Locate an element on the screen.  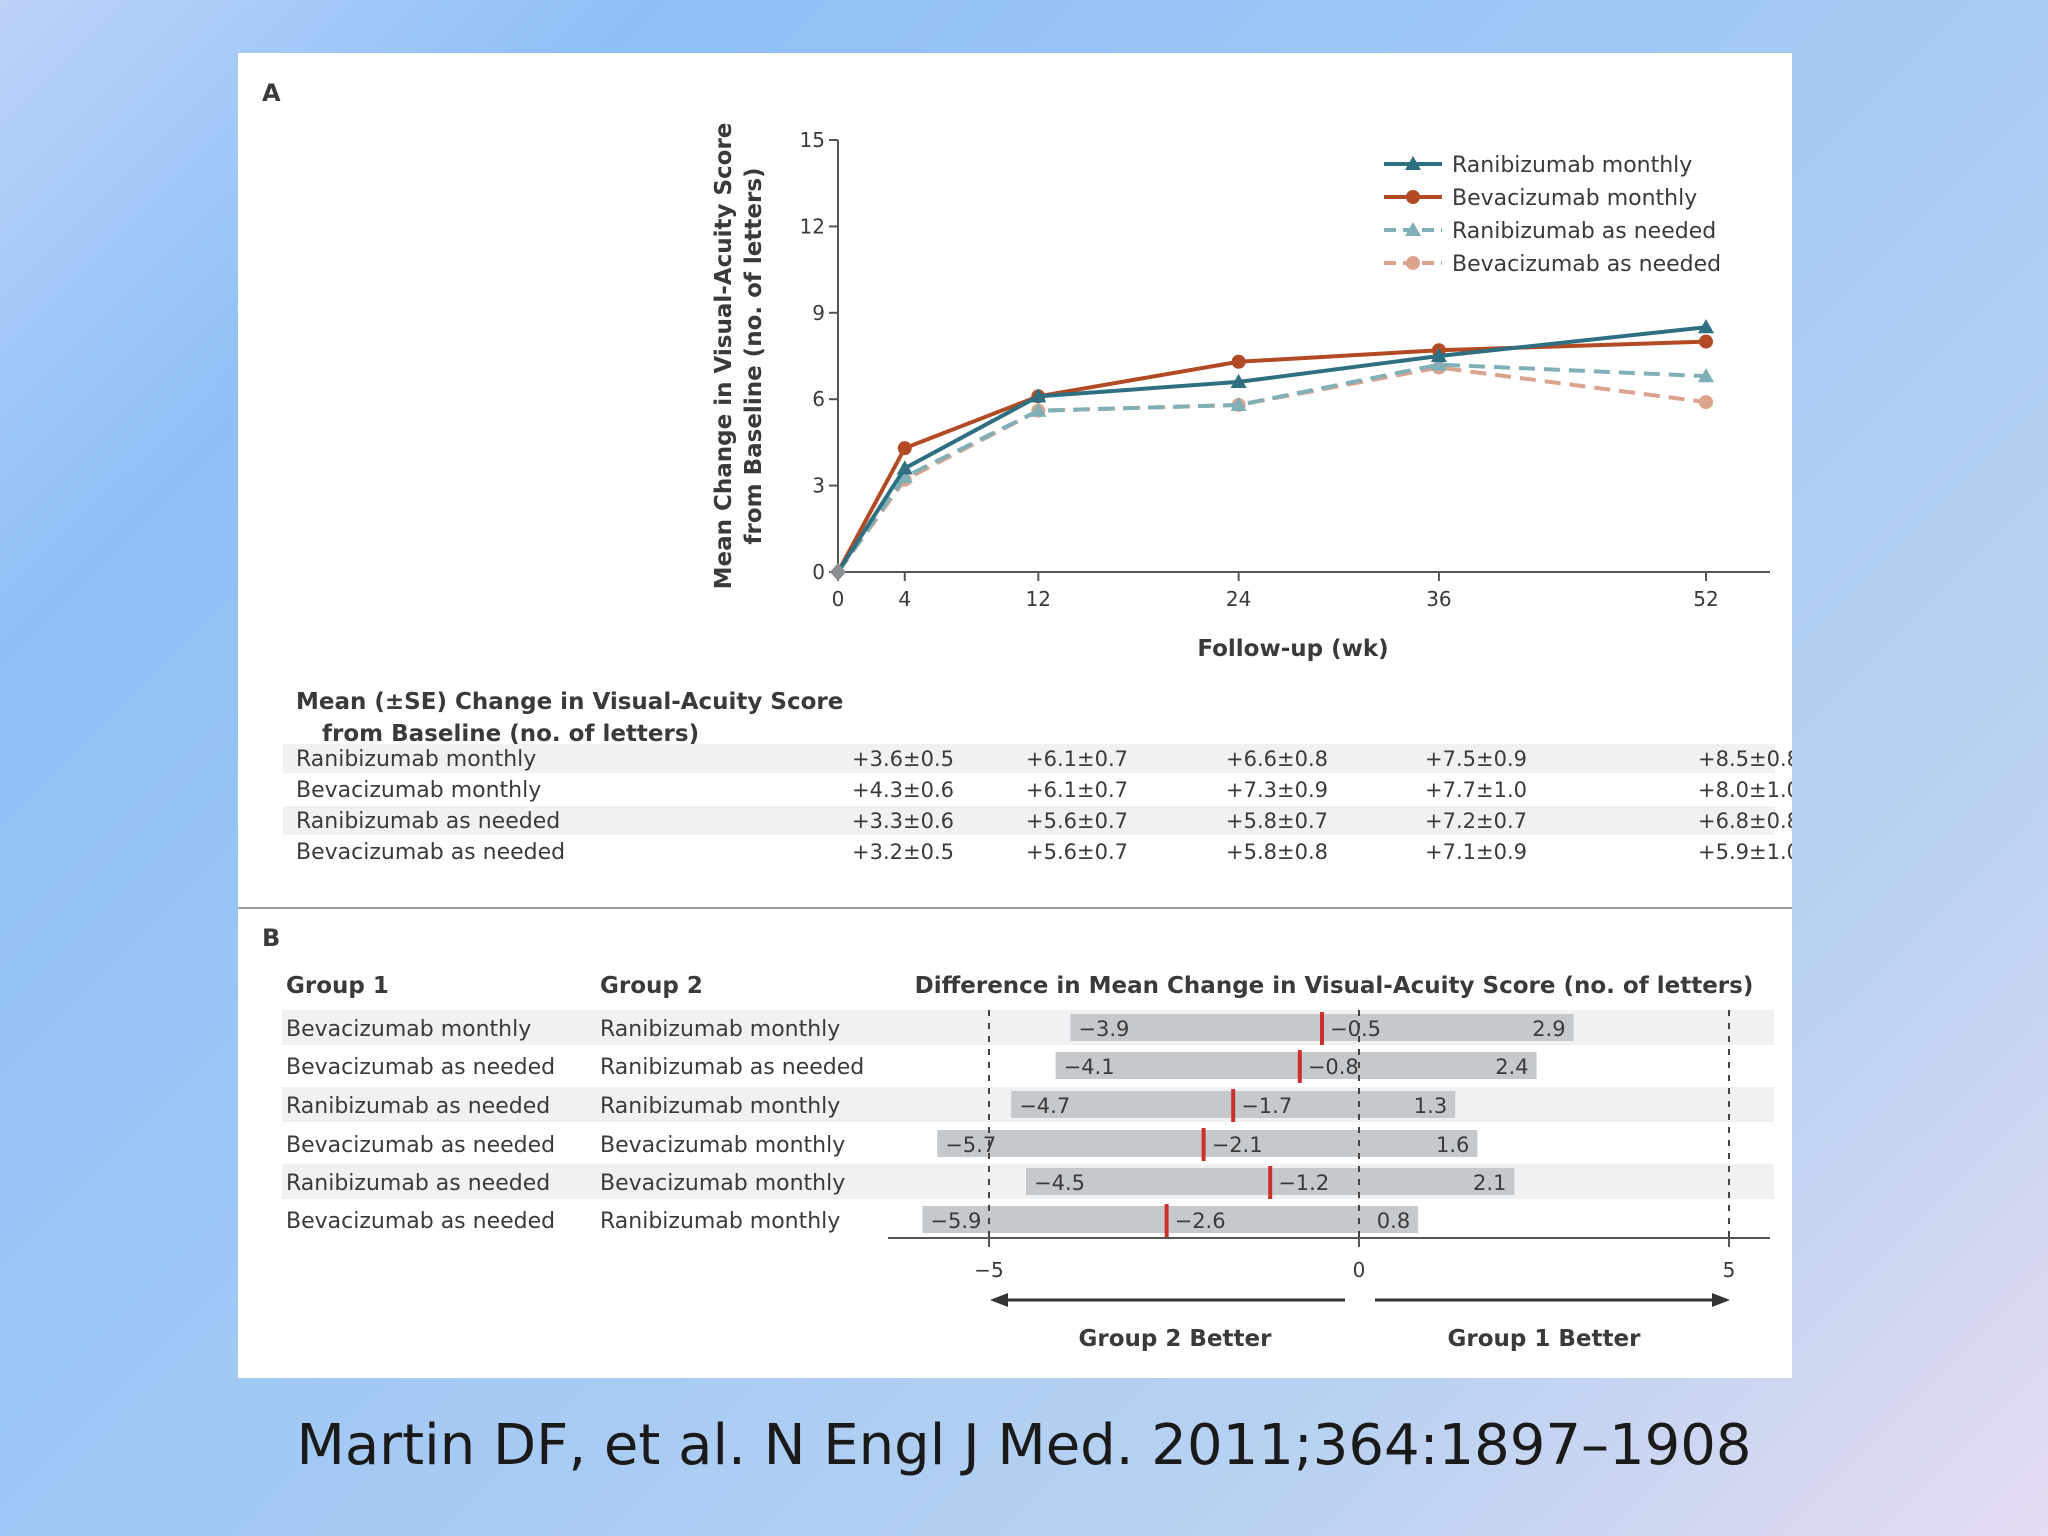
series-3-point is located at coordinates (1706, 402).